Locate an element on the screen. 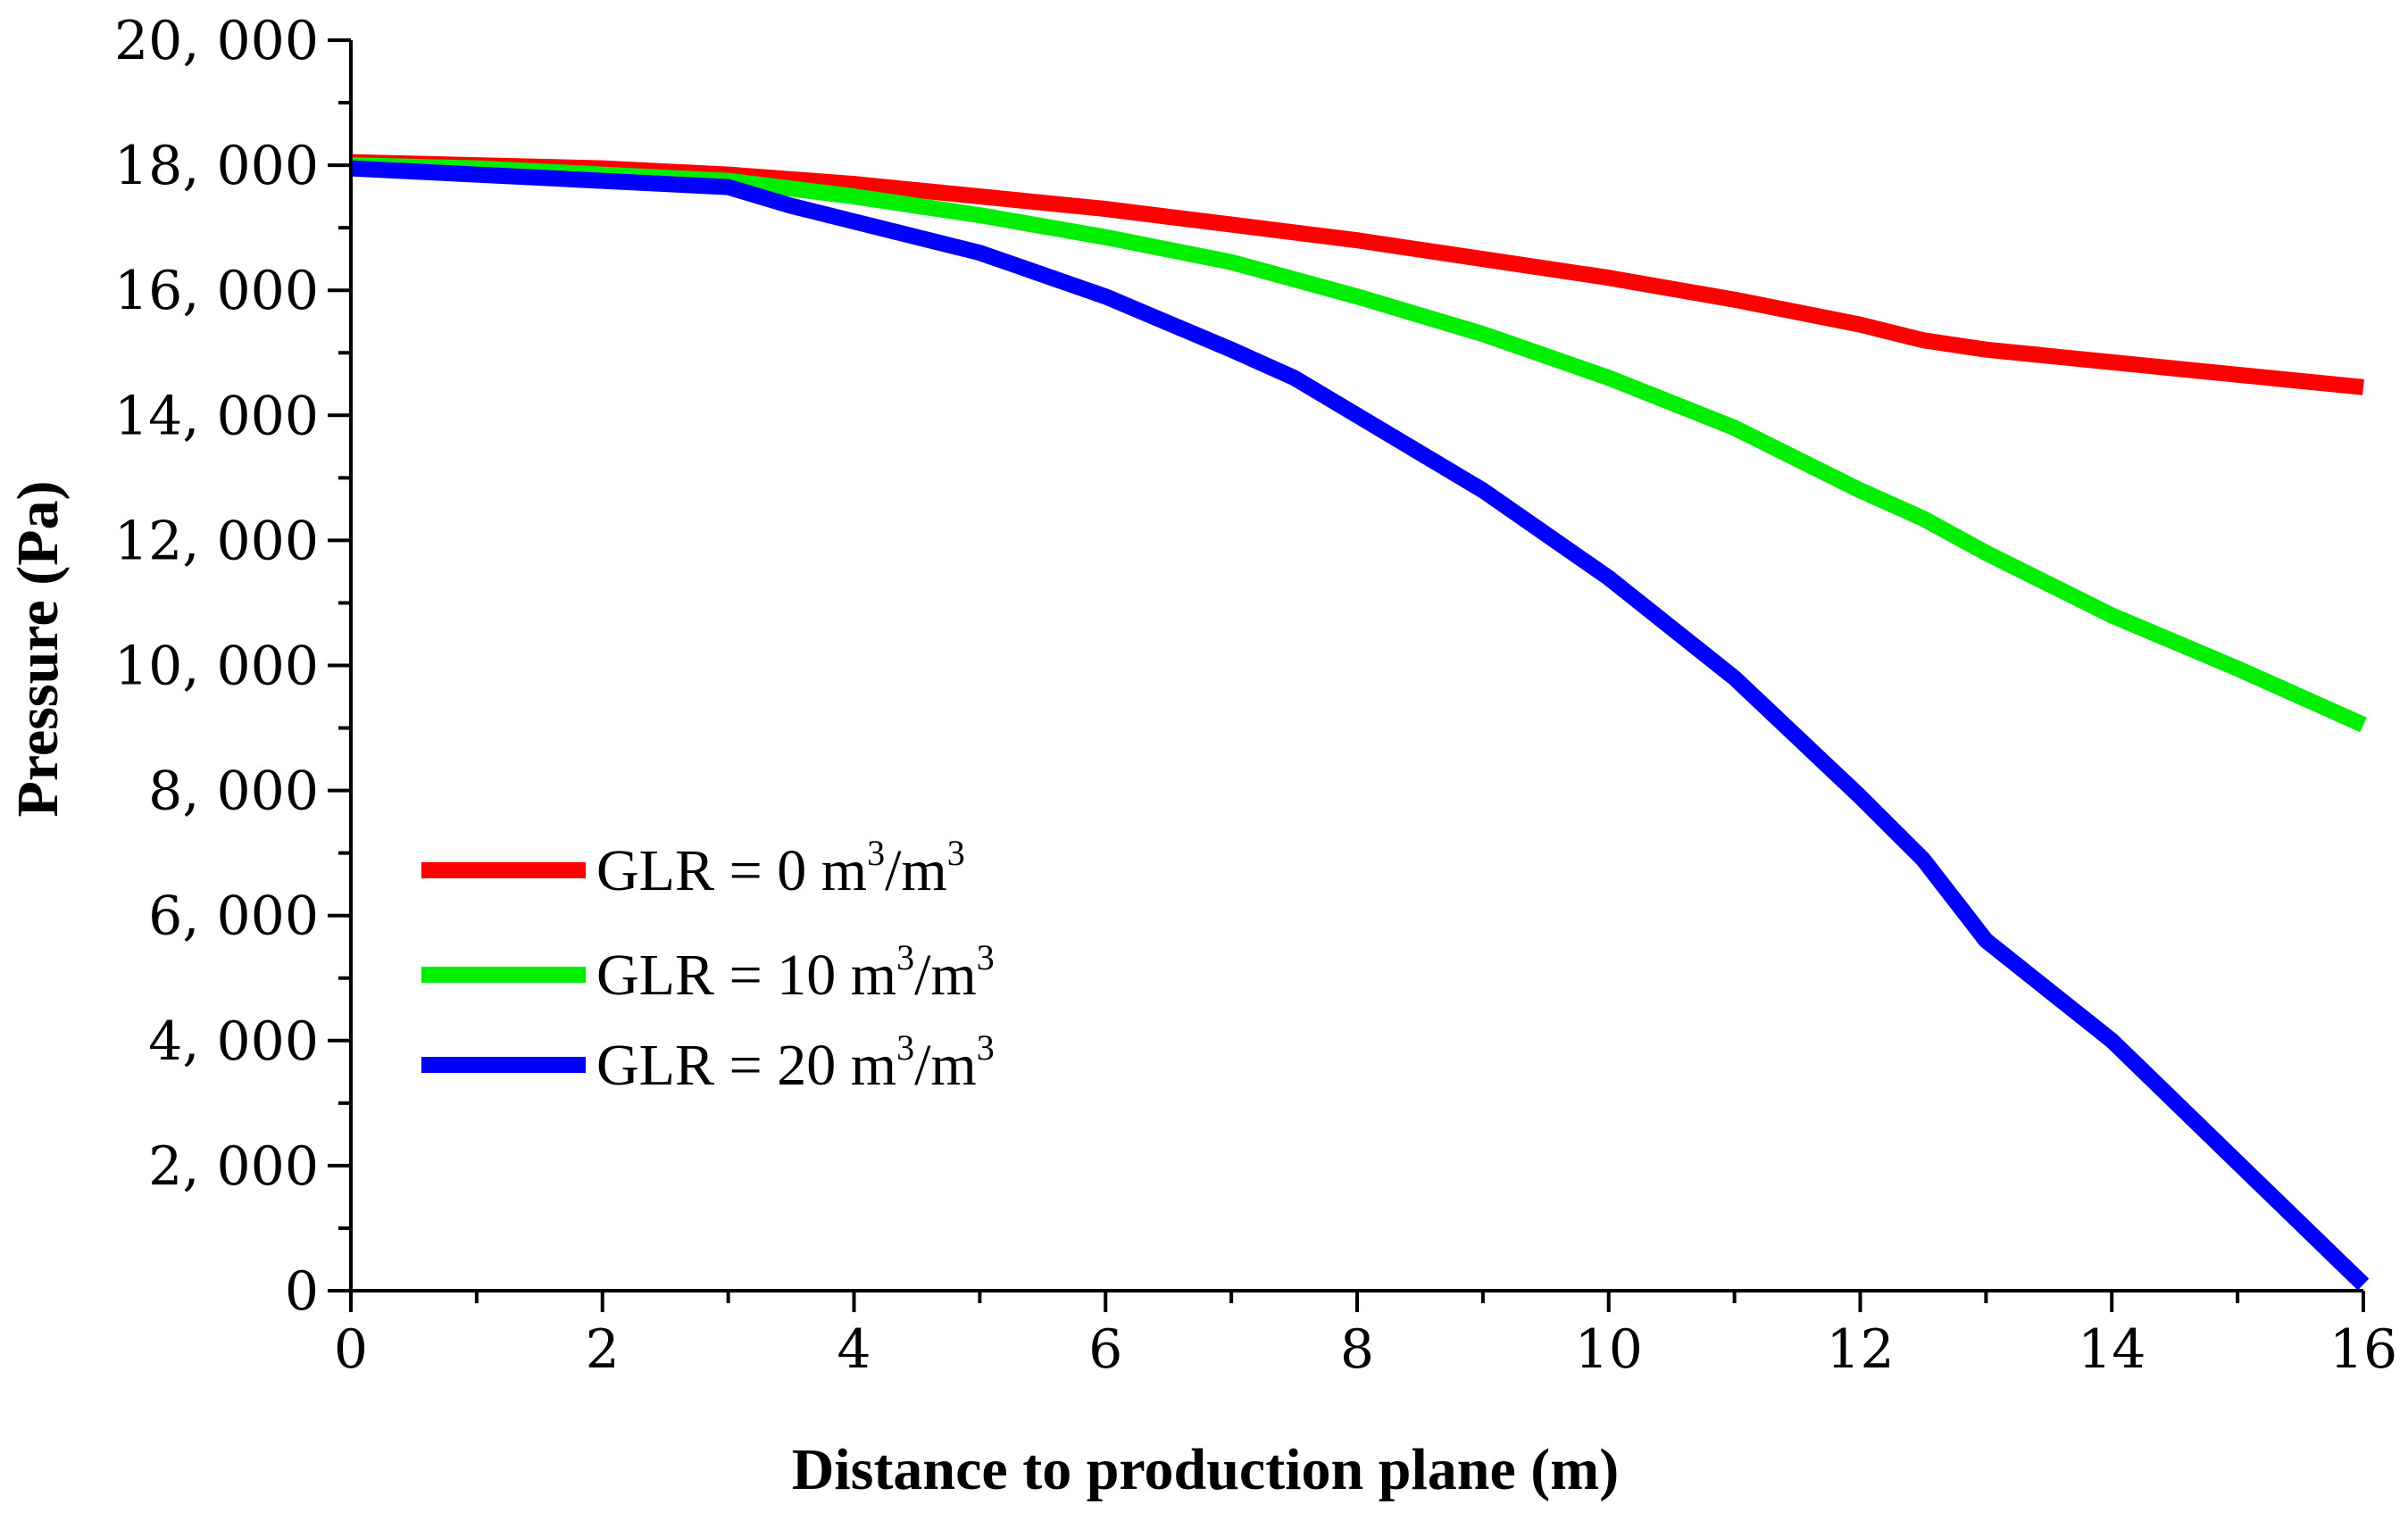 Image resolution: width=2408 pixels, height=1521 pixels. legend-item-1: GLR = 0 m3/m3 is located at coordinates (693, 868).